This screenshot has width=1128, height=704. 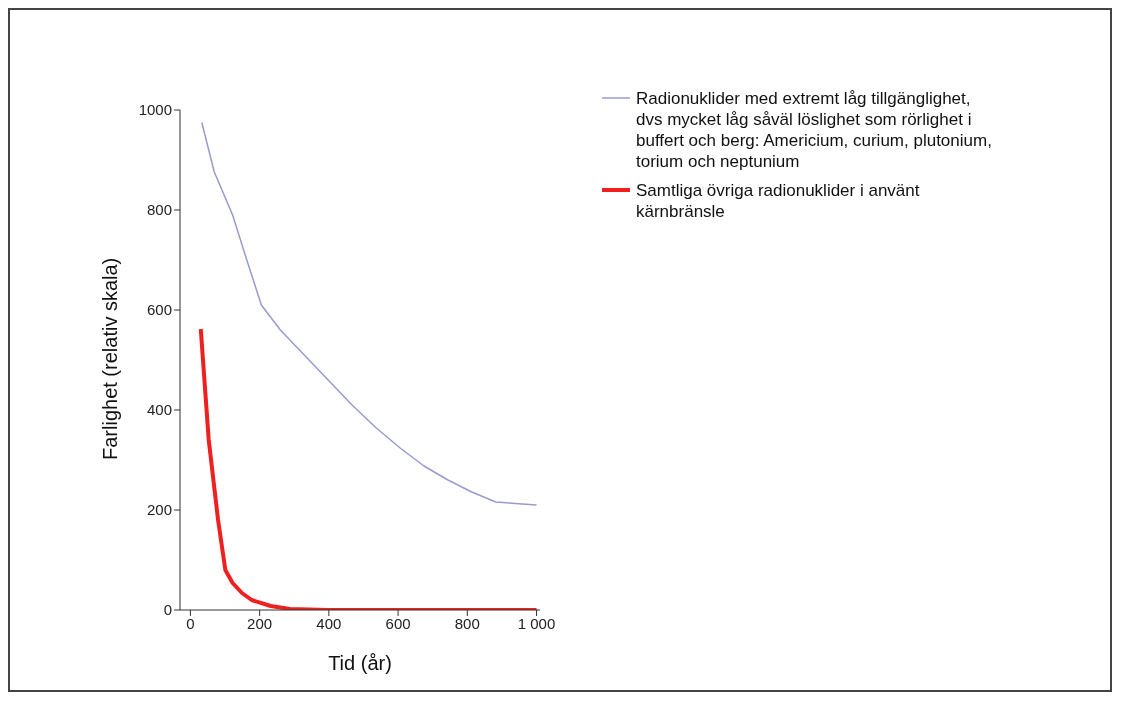 I want to click on x-tick-label: 1 000, so click(x=536, y=623).